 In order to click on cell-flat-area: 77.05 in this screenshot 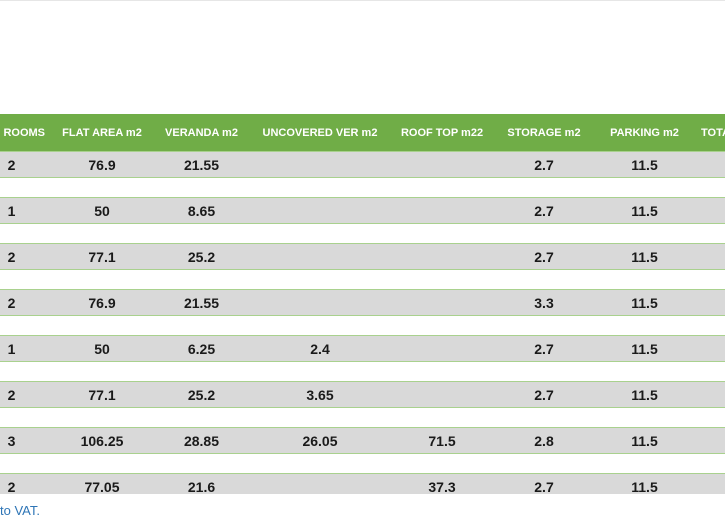, I will do `click(102, 483)`.